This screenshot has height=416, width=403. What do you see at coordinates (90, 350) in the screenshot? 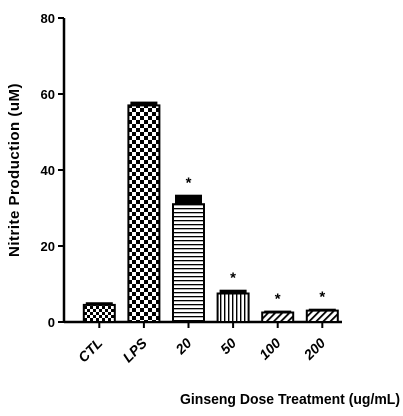
I see `x-tick-label: CTL` at bounding box center [90, 350].